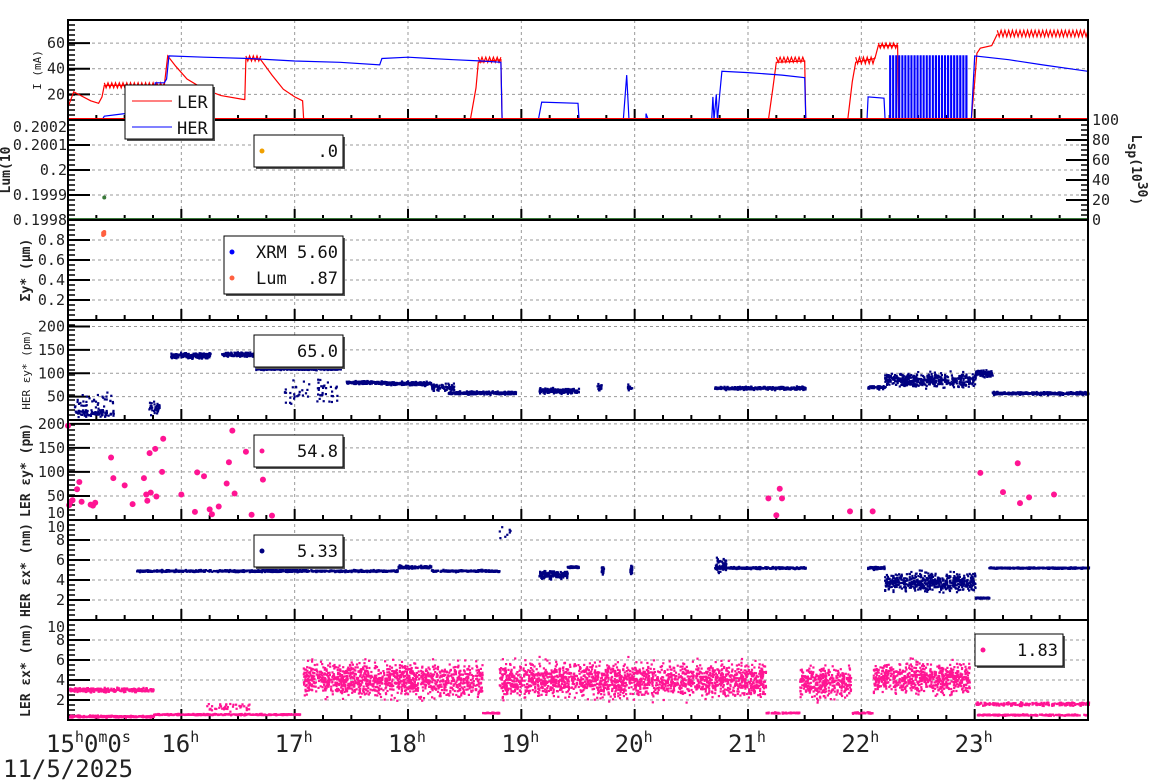 Image resolution: width=1160 pixels, height=782 pixels. I want to click on y-axis-label: Σy* (μm), so click(26, 270).